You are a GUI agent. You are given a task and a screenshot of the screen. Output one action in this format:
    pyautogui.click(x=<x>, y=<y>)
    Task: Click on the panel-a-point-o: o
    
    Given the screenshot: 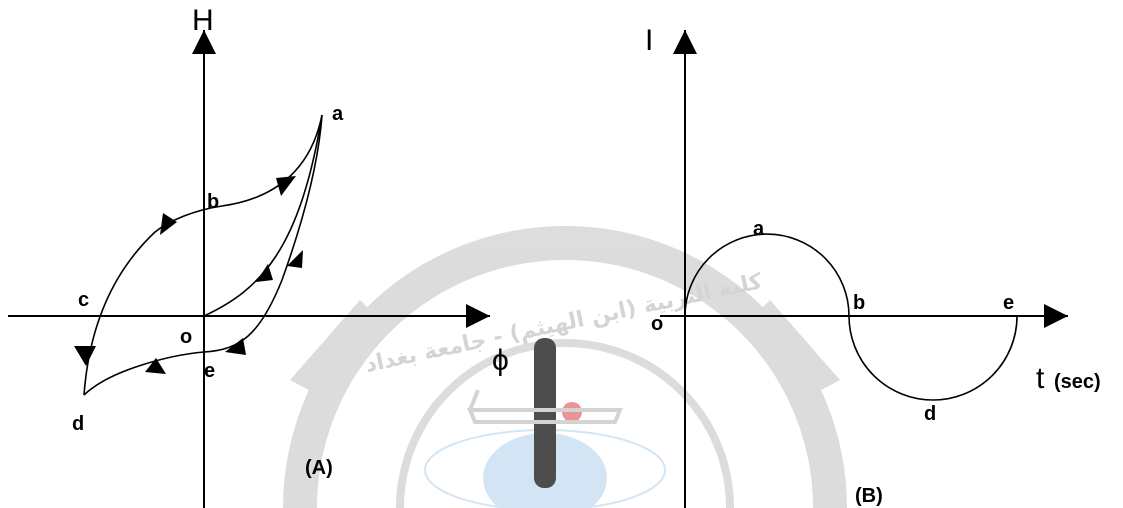 What is the action you would take?
    pyautogui.click(x=186, y=337)
    